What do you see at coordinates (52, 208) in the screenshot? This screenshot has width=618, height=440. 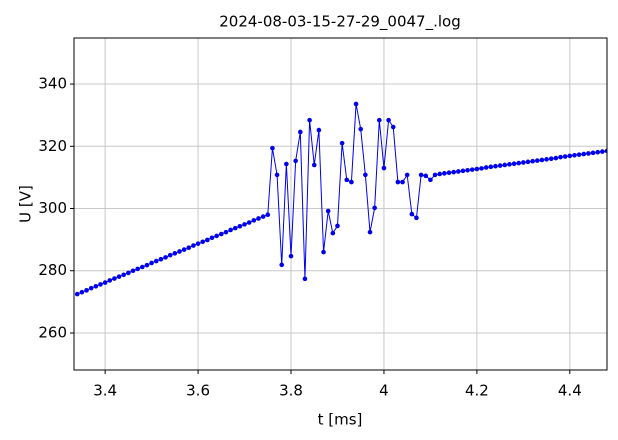 I see `y-tick-label: 300` at bounding box center [52, 208].